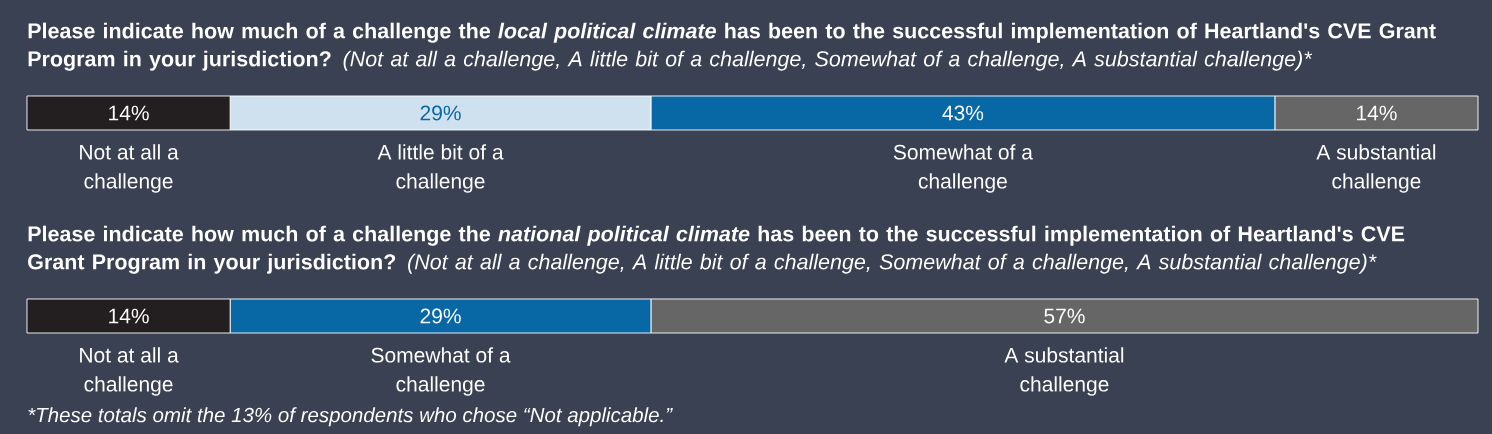 The width and height of the screenshot is (1492, 434). Describe the element at coordinates (440, 168) in the screenshot. I see `series-label: A little bit of a challenge` at that location.